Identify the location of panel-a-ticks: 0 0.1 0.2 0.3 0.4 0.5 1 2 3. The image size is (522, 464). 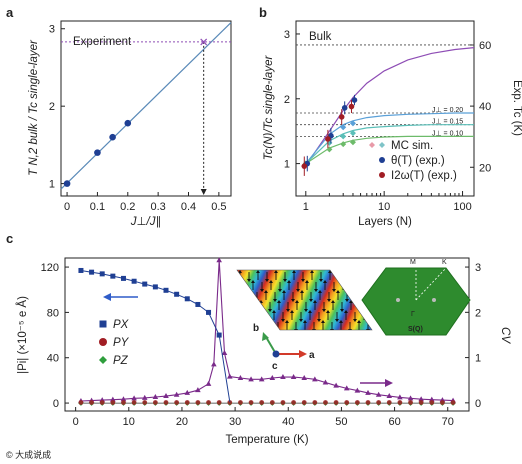
(138, 118).